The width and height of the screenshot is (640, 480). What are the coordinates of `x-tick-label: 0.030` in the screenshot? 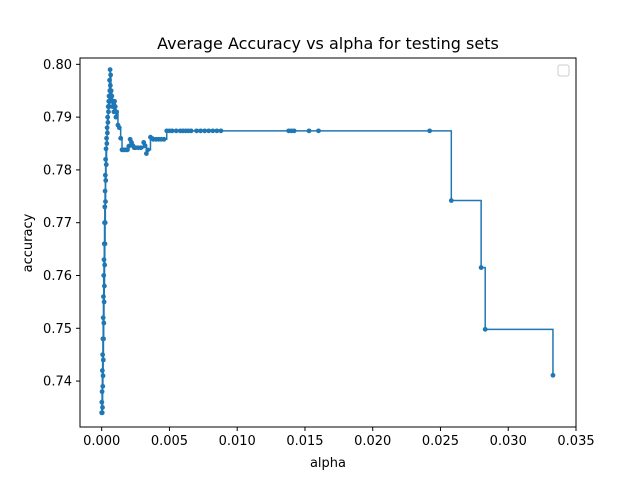 It's located at (508, 441).